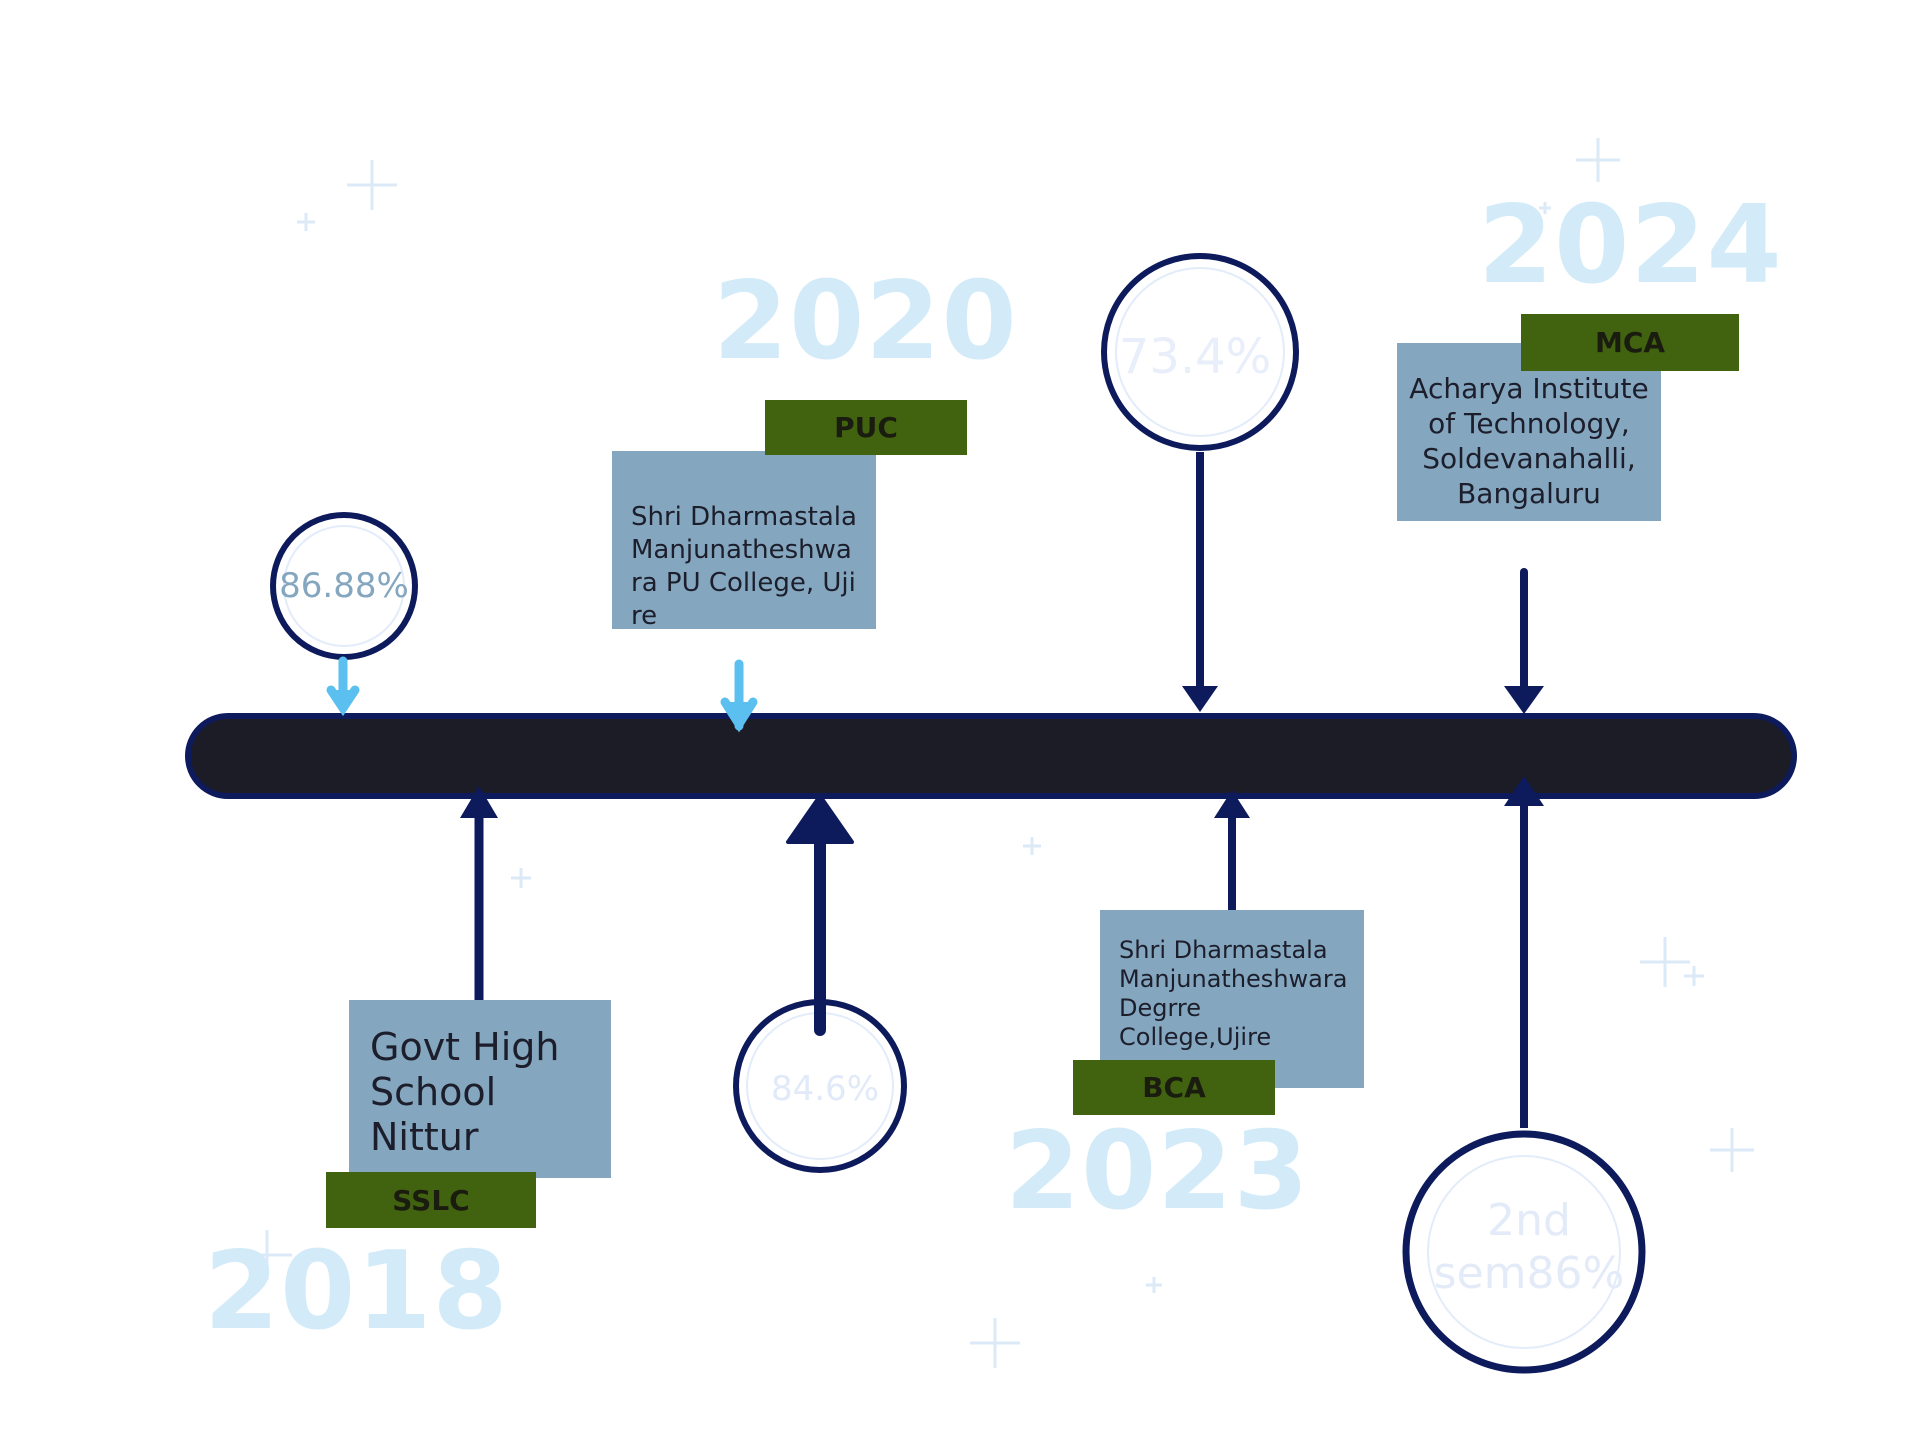  What do you see at coordinates (343, 686) in the screenshot?
I see `arrow-down-2018` at bounding box center [343, 686].